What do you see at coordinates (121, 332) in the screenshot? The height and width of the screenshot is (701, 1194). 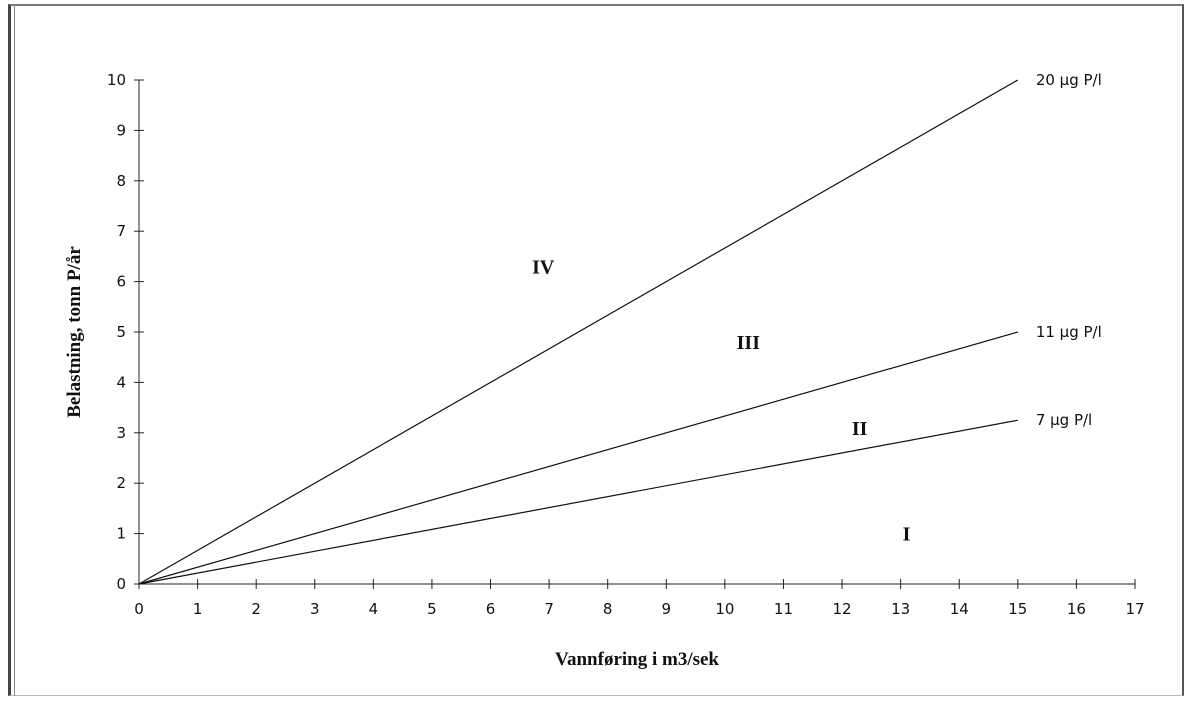 I see `y-tick-label: 5` at bounding box center [121, 332].